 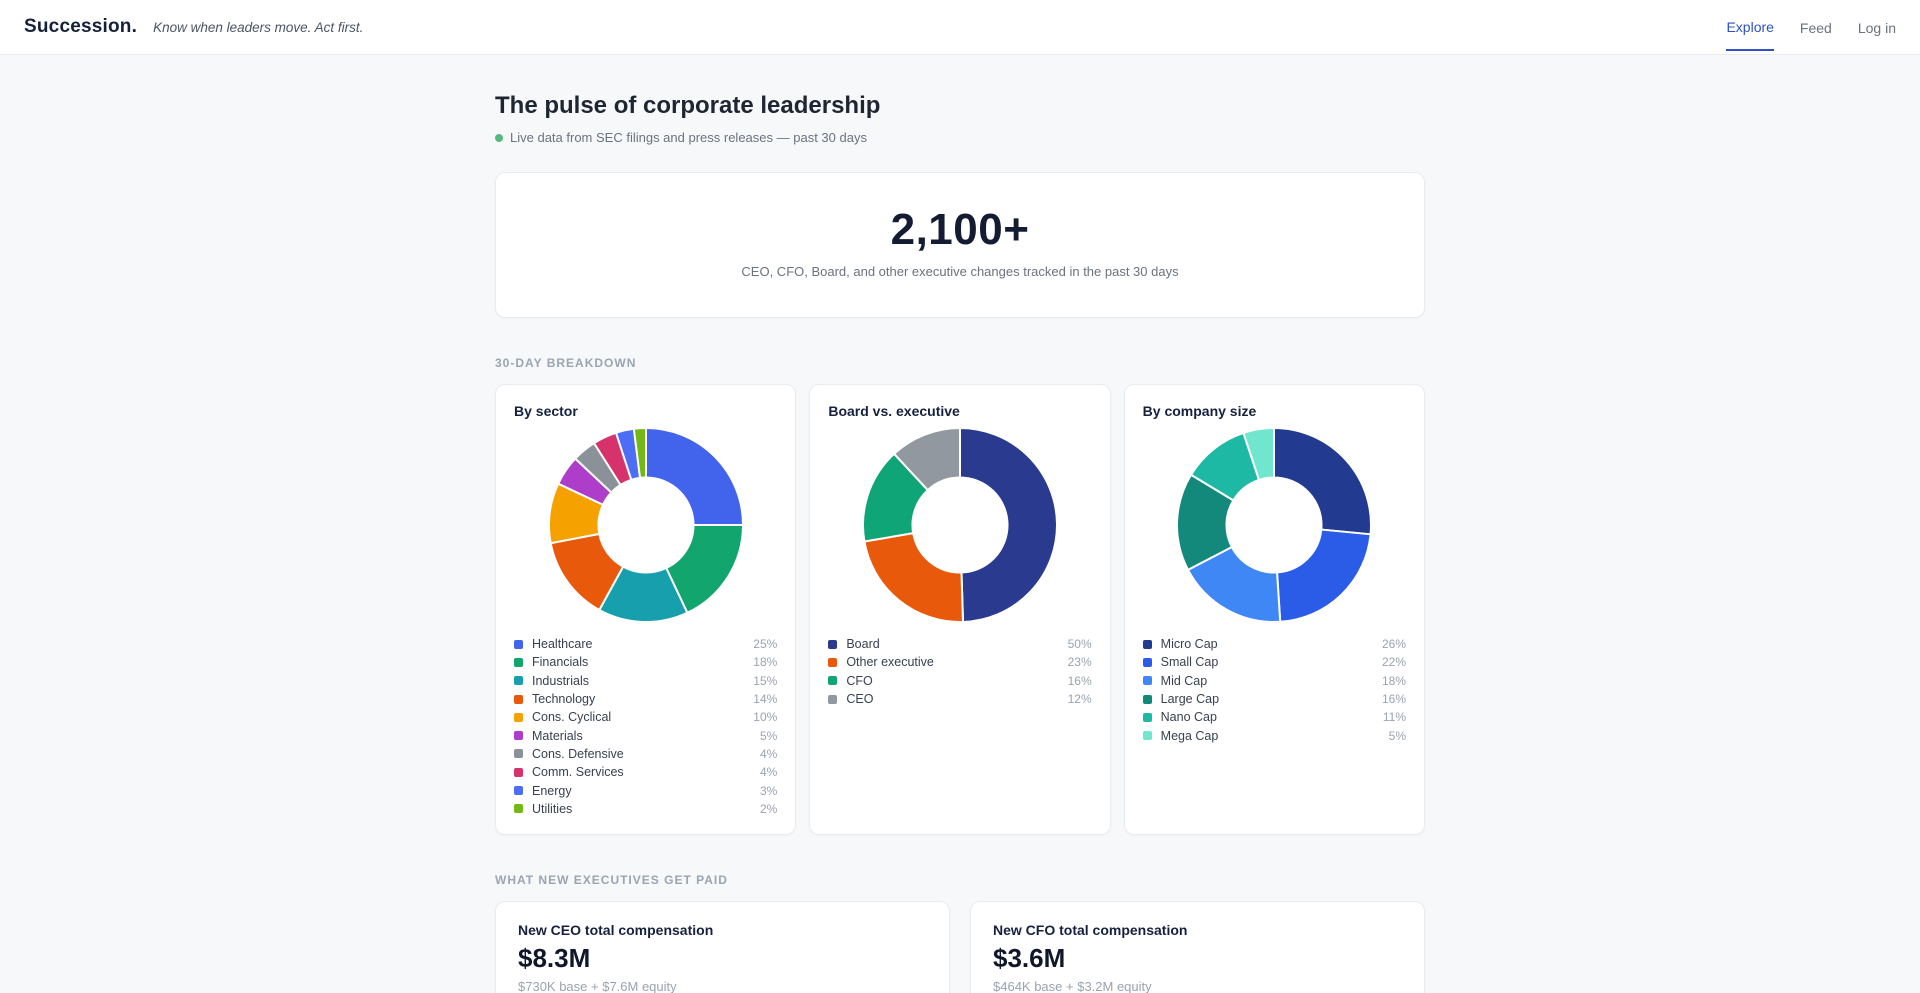 I want to click on legend-item: Large Cap 16%, so click(x=1274, y=699).